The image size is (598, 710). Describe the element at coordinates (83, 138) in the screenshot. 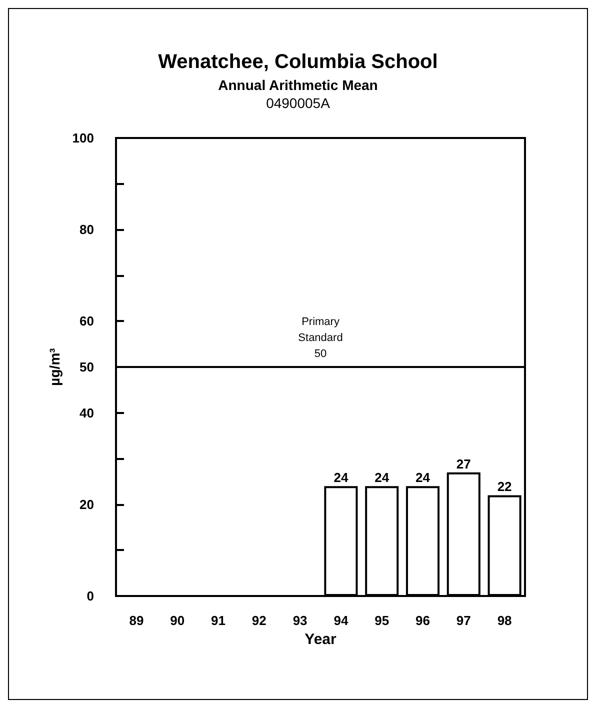

I see `y-tick-label: 100` at that location.